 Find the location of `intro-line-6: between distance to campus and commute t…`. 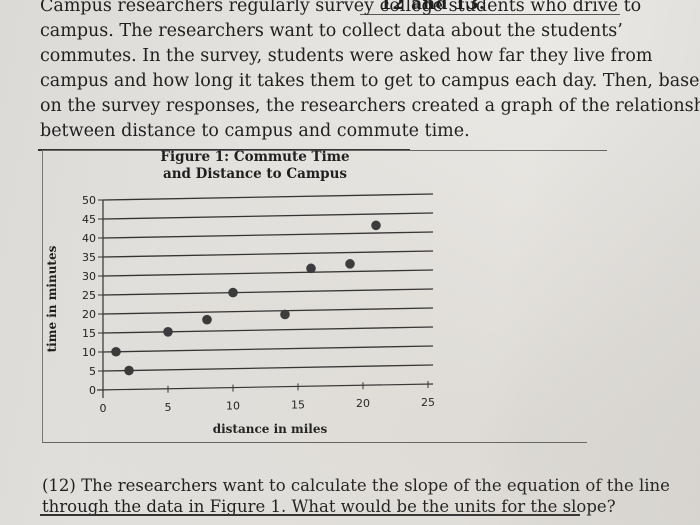

intro-line-6: between distance to campus and commute t… is located at coordinates (255, 131).